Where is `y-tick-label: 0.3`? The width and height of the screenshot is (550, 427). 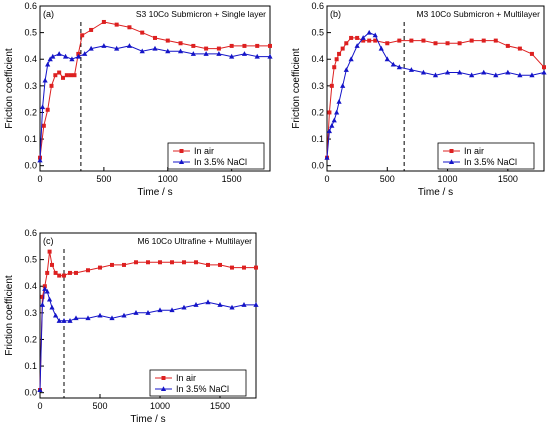 y-tick-label: 0.3 is located at coordinates (30, 313).